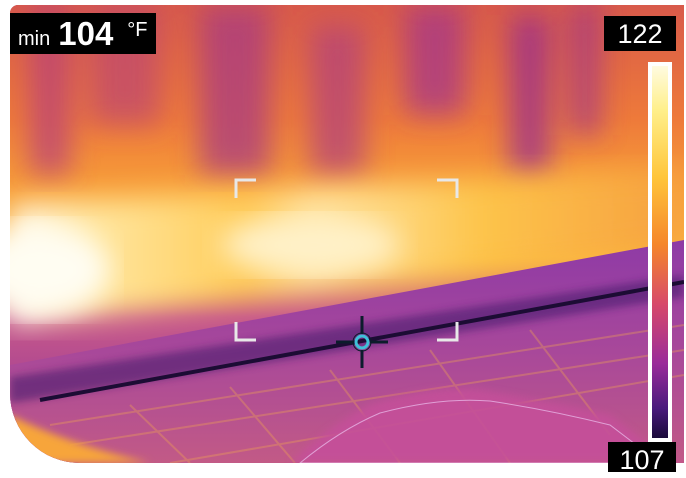 Image resolution: width=686 pixels, height=478 pixels. I want to click on scale-min-label: 107, so click(642, 458).